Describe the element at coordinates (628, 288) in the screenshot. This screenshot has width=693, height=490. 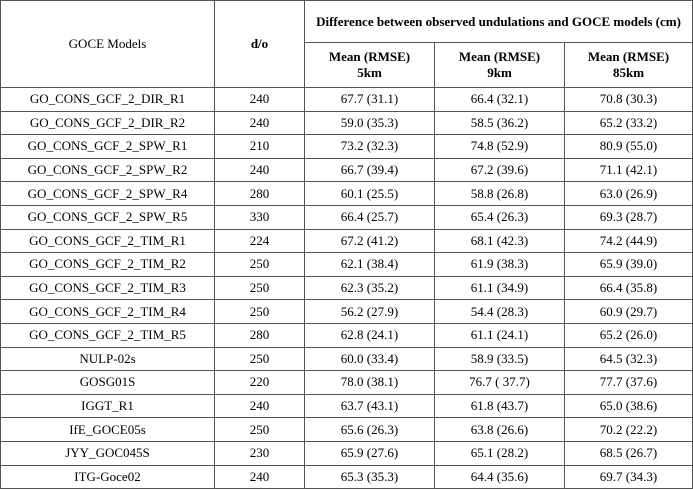
I see `table-cell: 66.4 (35.8)` at that location.